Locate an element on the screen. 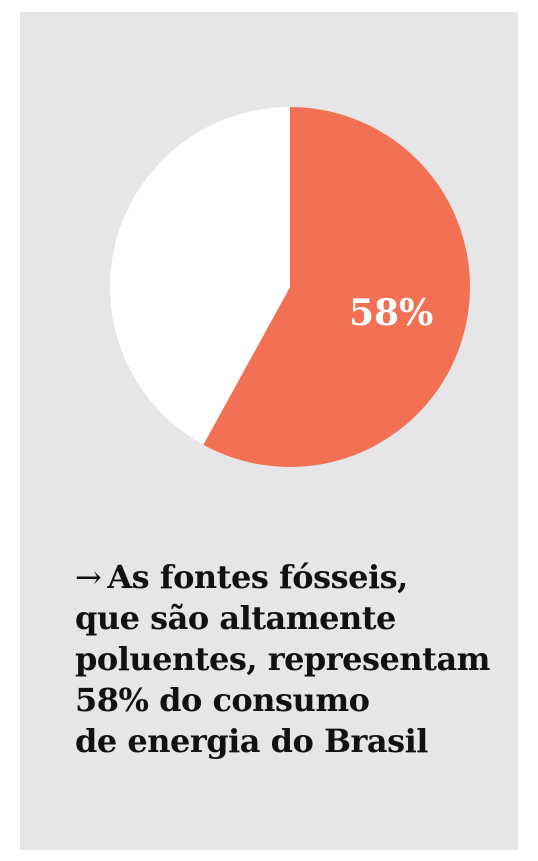  arrow-right-icon: → is located at coordinates (88, 577).